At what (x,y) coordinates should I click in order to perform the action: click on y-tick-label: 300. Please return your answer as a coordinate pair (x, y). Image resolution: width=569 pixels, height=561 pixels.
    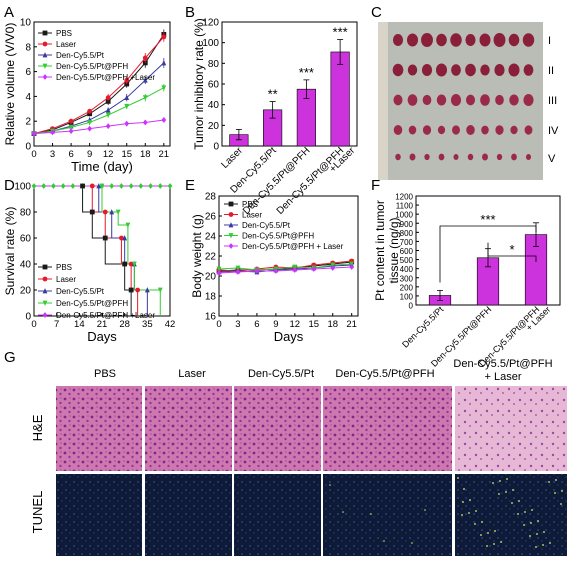
    Looking at the image, I should click on (407, 278).